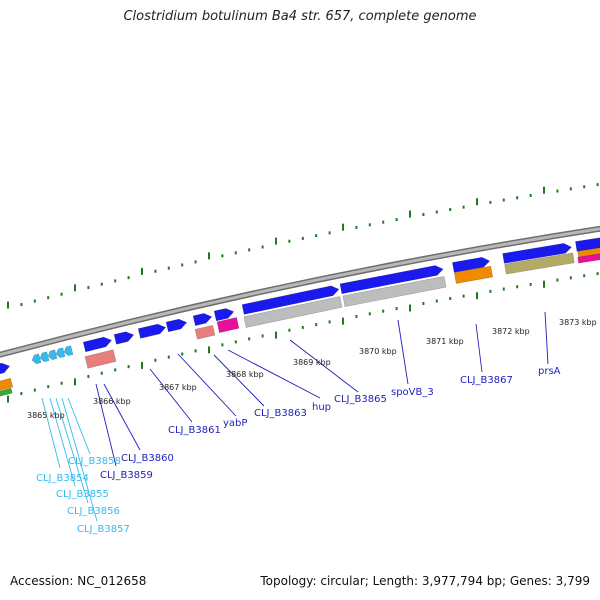 The height and width of the screenshot is (600, 600). I want to click on rna-green-left, so click(6, 393).